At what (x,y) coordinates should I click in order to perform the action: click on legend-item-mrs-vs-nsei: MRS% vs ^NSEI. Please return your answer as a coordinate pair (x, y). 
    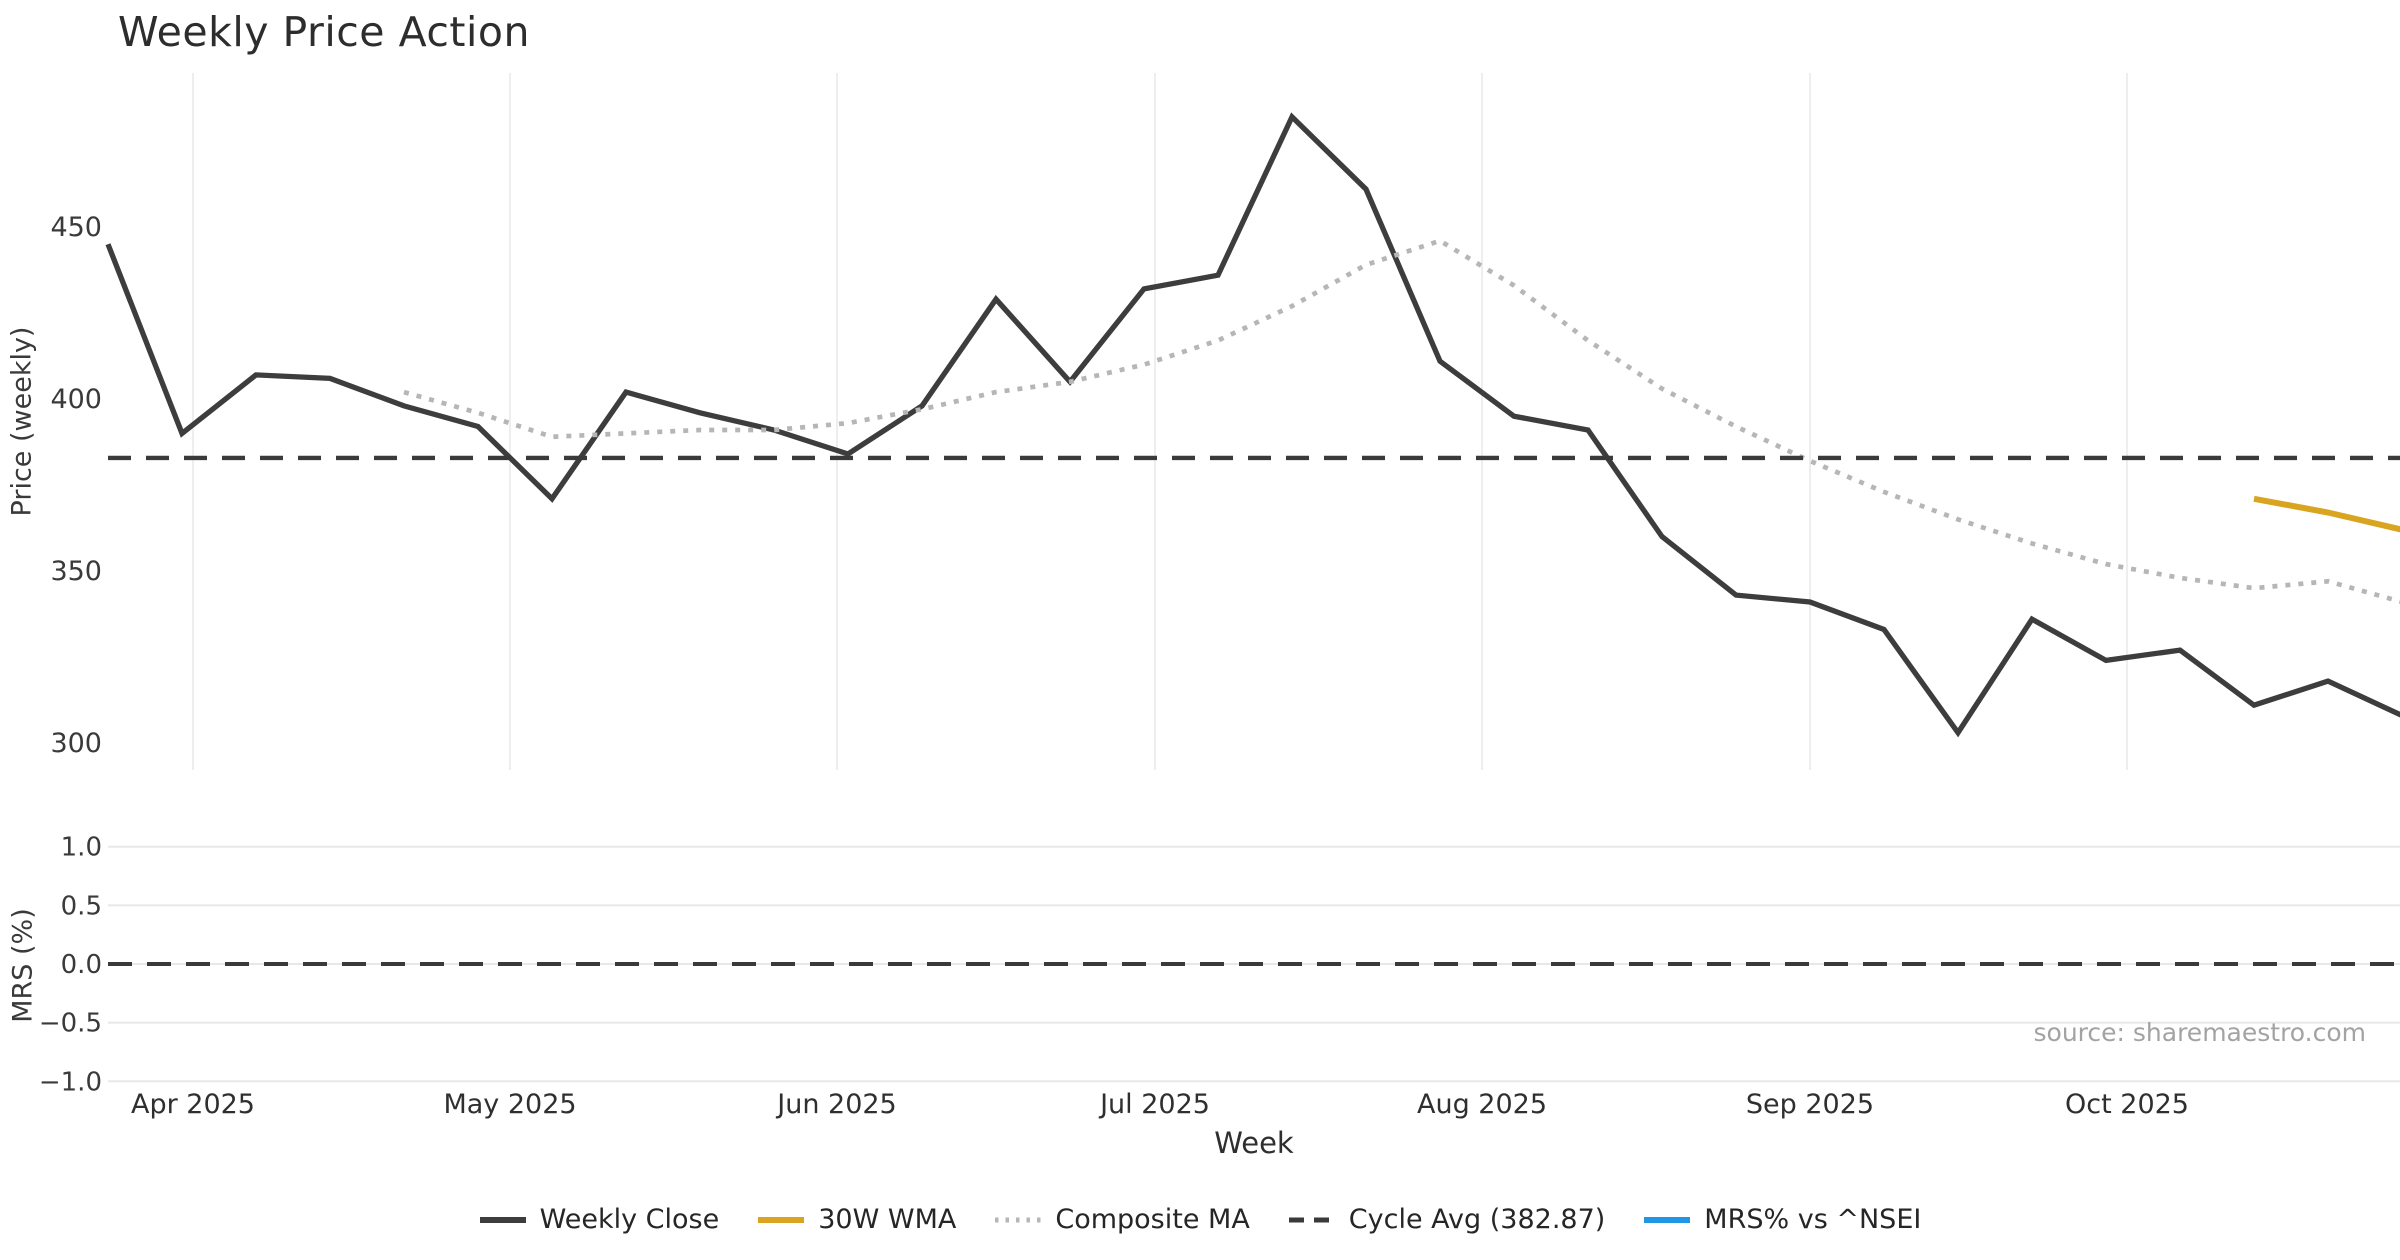
    Looking at the image, I should click on (1782, 1219).